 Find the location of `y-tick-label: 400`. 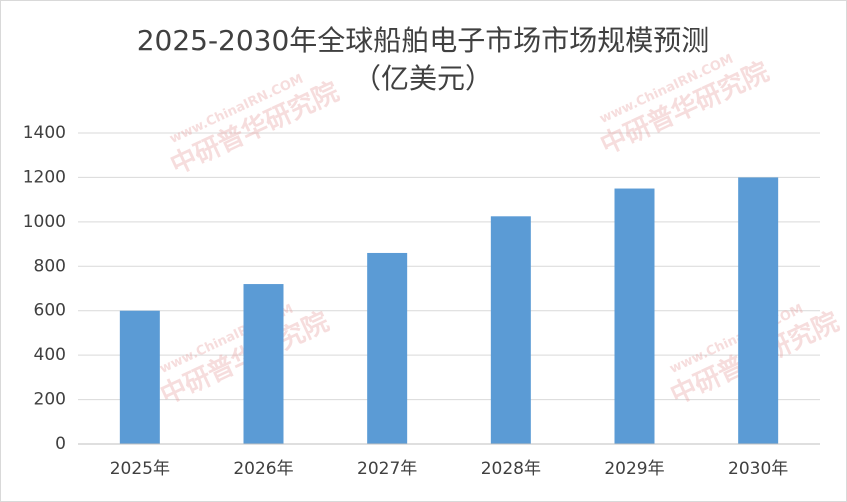

y-tick-label: 400 is located at coordinates (50, 355).